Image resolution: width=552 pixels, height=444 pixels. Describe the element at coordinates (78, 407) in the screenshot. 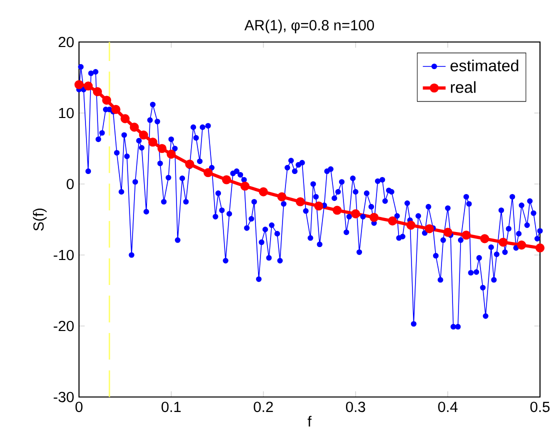

I see `x-tick-label: 0` at that location.